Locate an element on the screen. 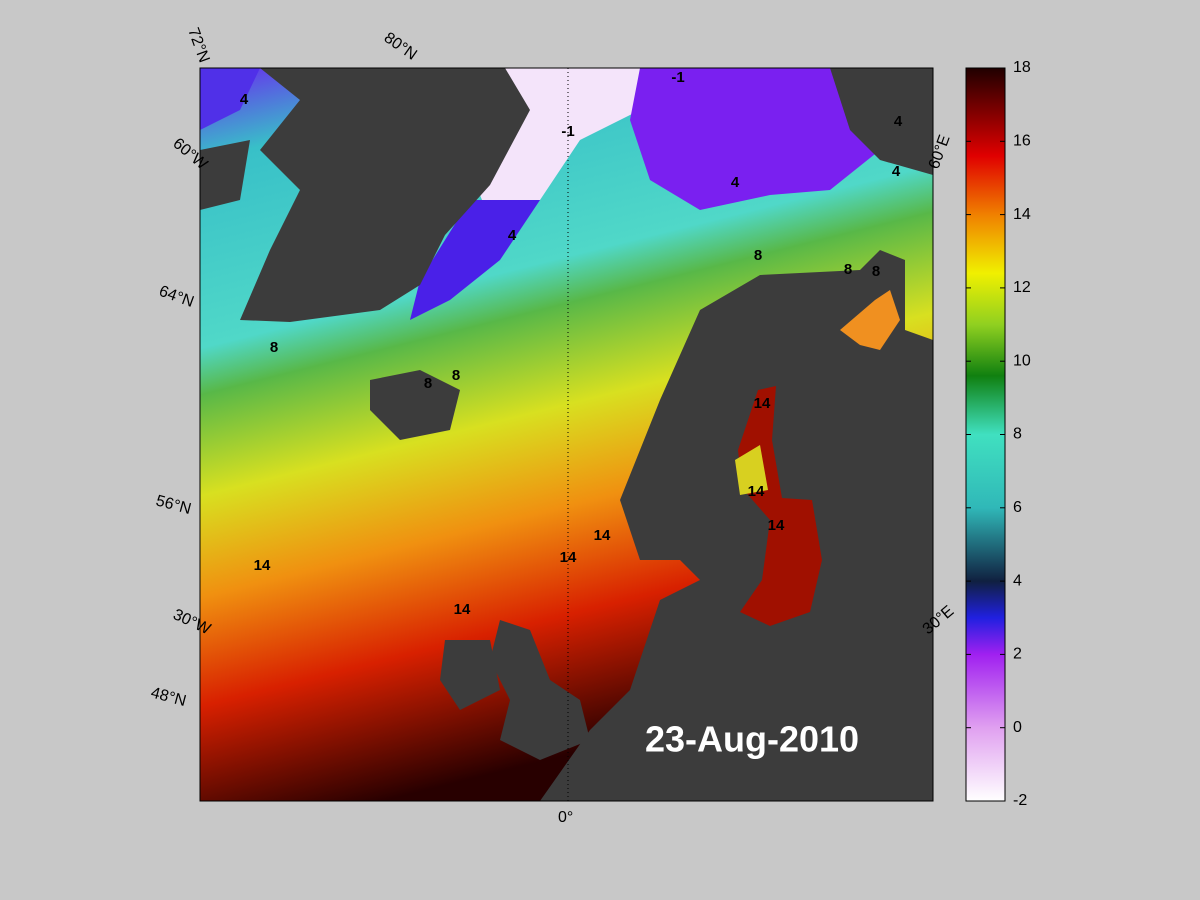 This screenshot has width=1200, height=900. graticule-label: 64°N is located at coordinates (176, 297).